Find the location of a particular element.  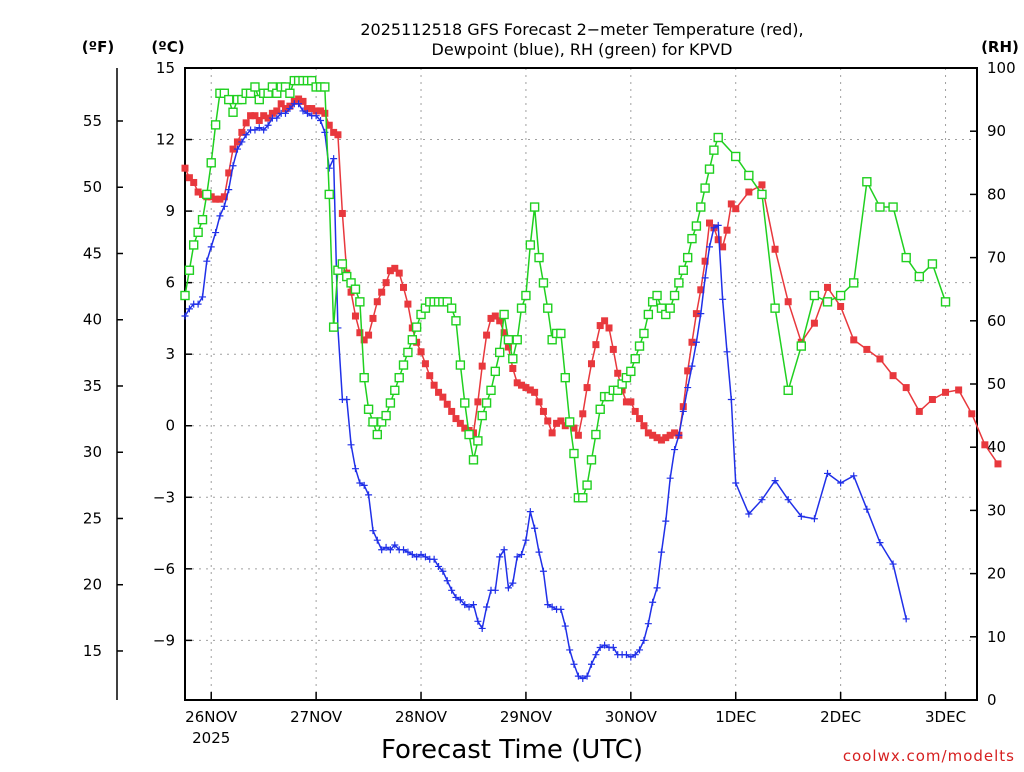

fahrenheit-tick-label: 50 is located at coordinates (92, 187).